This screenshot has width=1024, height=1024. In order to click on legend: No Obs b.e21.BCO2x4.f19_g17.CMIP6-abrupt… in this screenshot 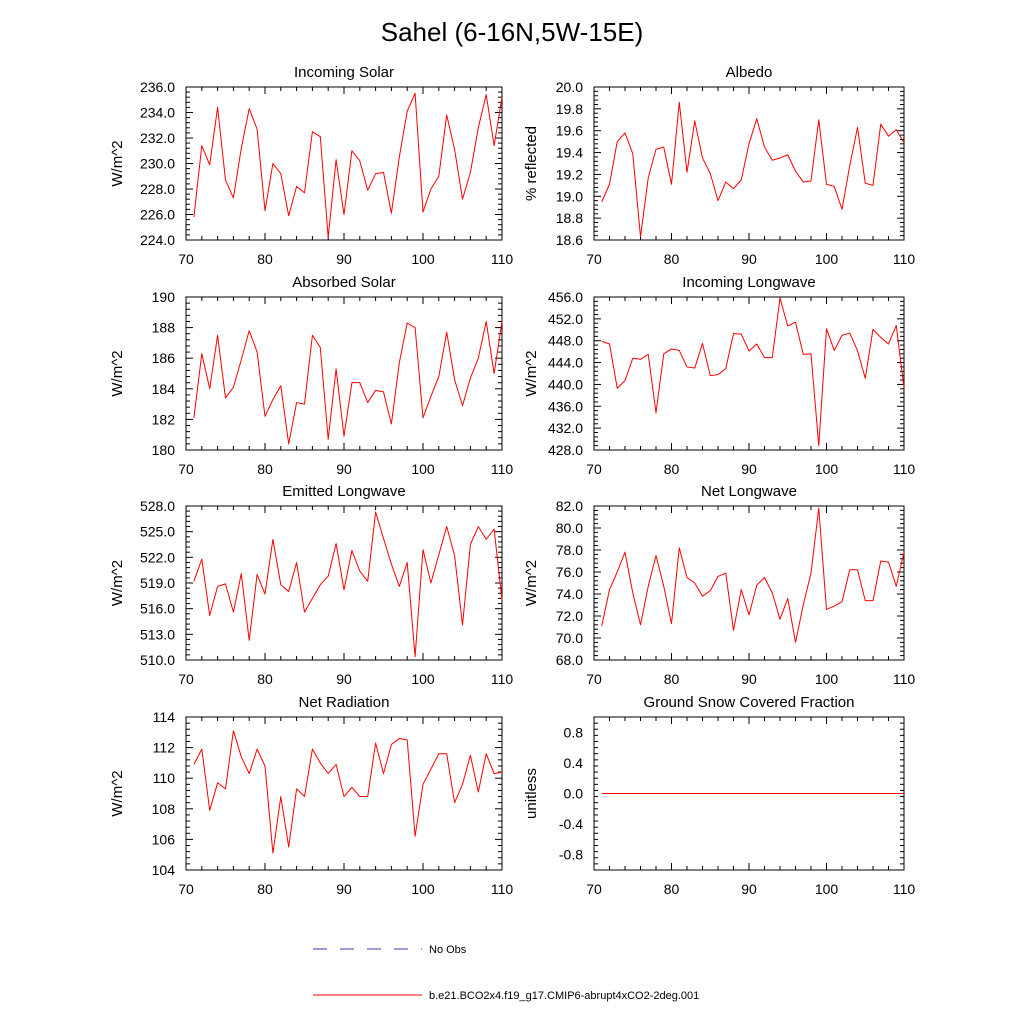, I will do `click(506, 973)`.